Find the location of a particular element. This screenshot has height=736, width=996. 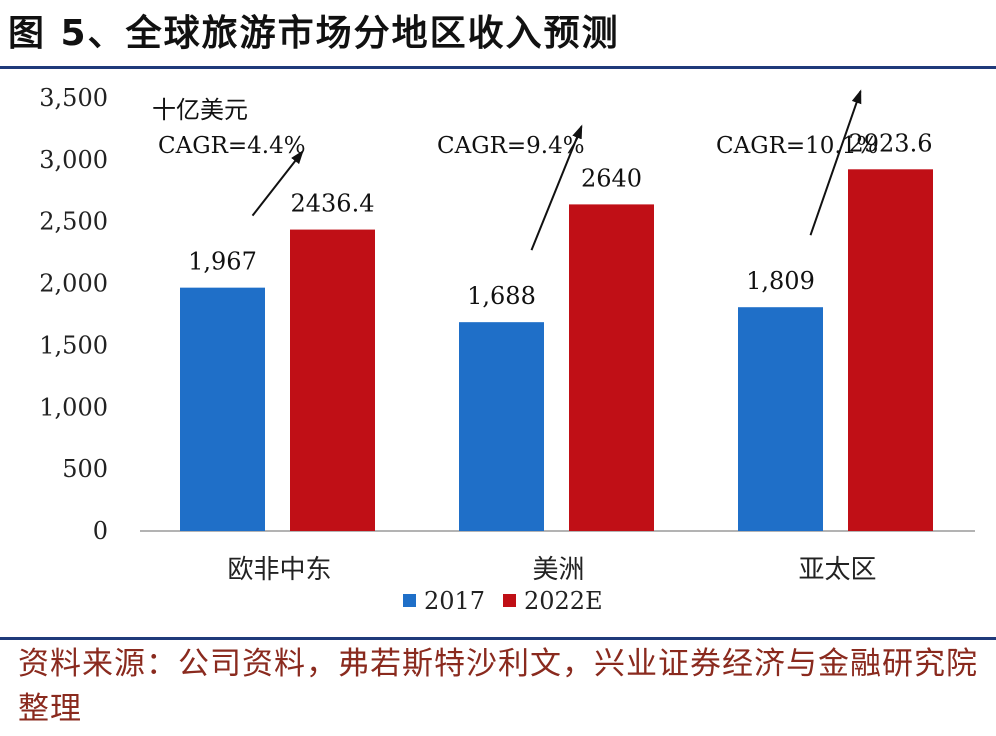

y-tick-label: 2,000 is located at coordinates (73, 284).